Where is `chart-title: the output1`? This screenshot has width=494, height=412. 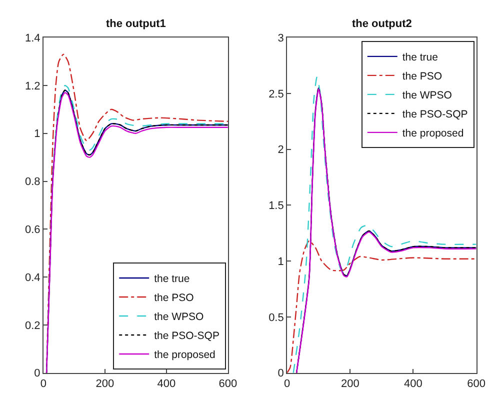
chart-title: the output1 is located at coordinates (136, 24).